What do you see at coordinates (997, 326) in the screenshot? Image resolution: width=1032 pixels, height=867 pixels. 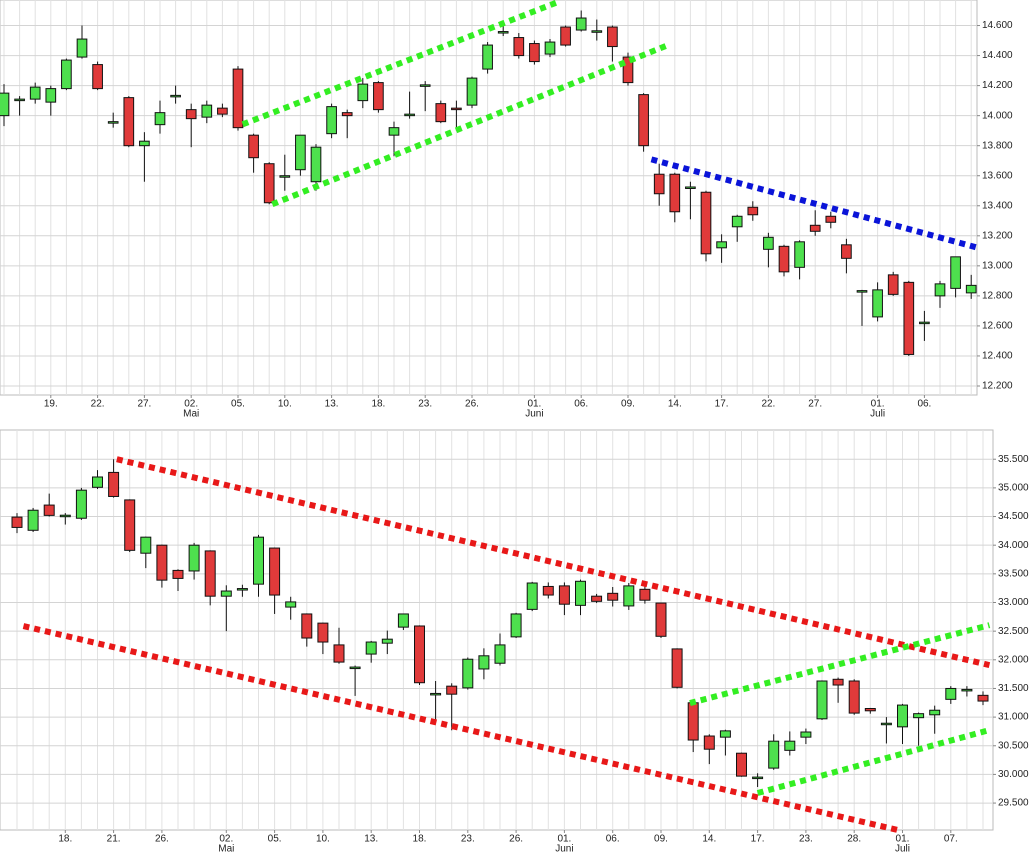 I see `y-tick-label: 12.600` at bounding box center [997, 326].